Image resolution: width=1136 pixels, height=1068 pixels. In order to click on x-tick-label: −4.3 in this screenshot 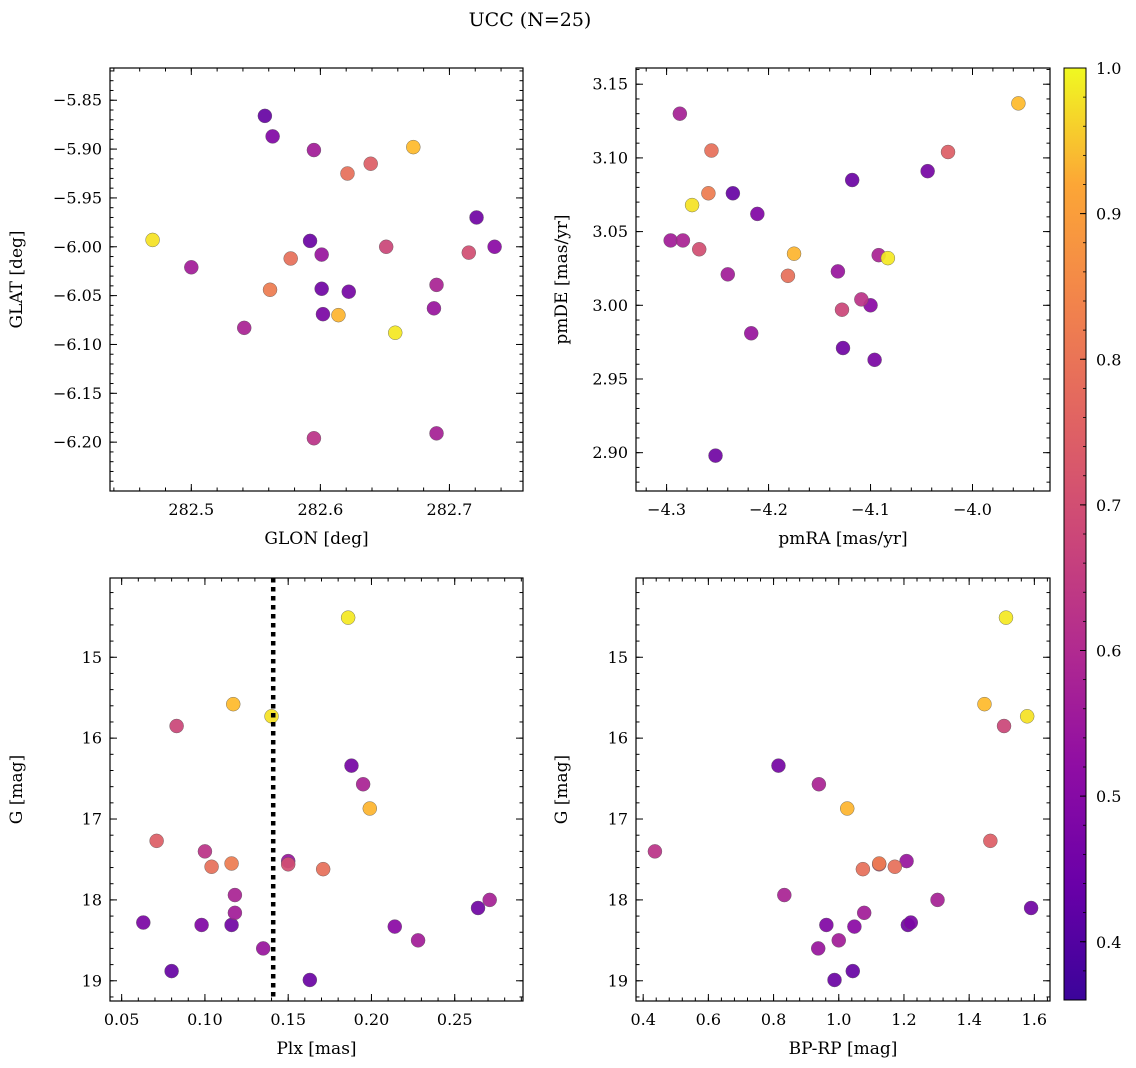, I will do `click(666, 509)`.